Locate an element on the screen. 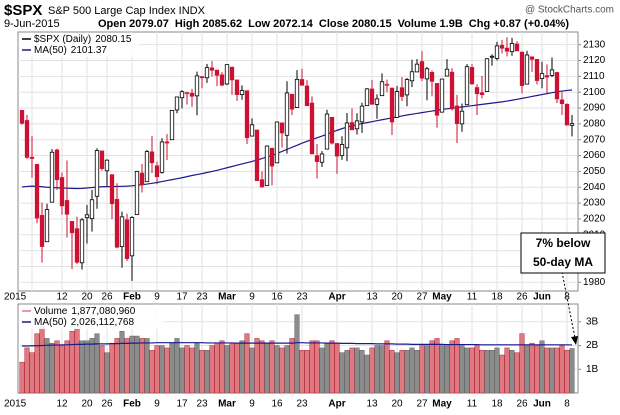 This screenshot has width=620, height=415. quote-field: Close is located at coordinates (334, 24).